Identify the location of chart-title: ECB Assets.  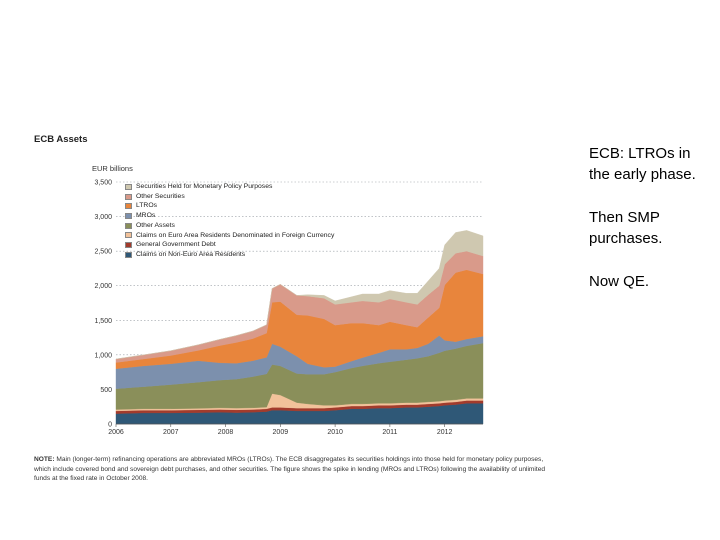
(61, 139).